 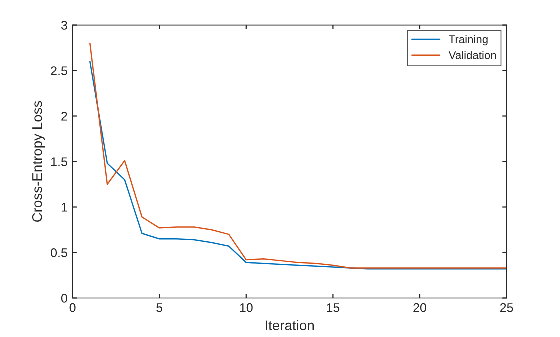 What do you see at coordinates (64, 298) in the screenshot?
I see `y-tick-label: 0` at bounding box center [64, 298].